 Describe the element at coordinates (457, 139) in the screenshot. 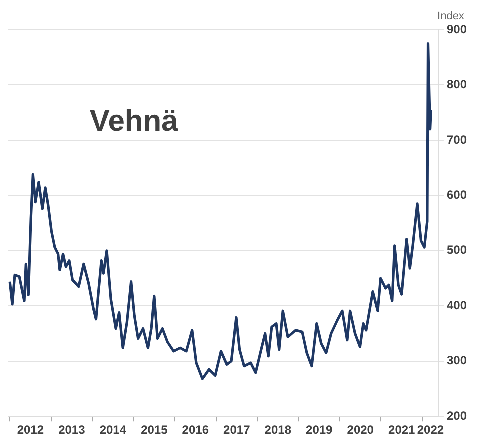

I see `y-tick-label: 700` at that location.